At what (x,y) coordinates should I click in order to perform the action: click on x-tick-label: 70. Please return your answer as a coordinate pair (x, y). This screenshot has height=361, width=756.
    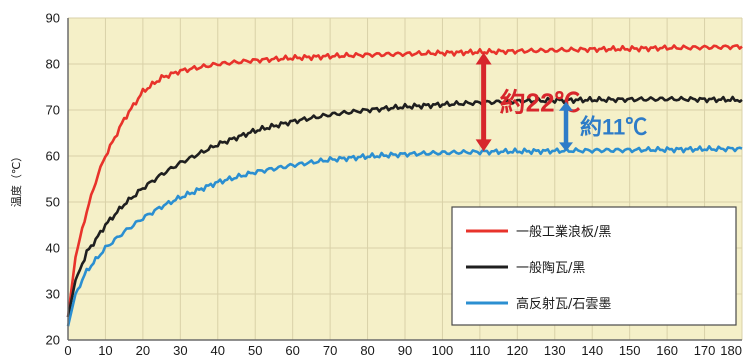
    Looking at the image, I should click on (330, 350).